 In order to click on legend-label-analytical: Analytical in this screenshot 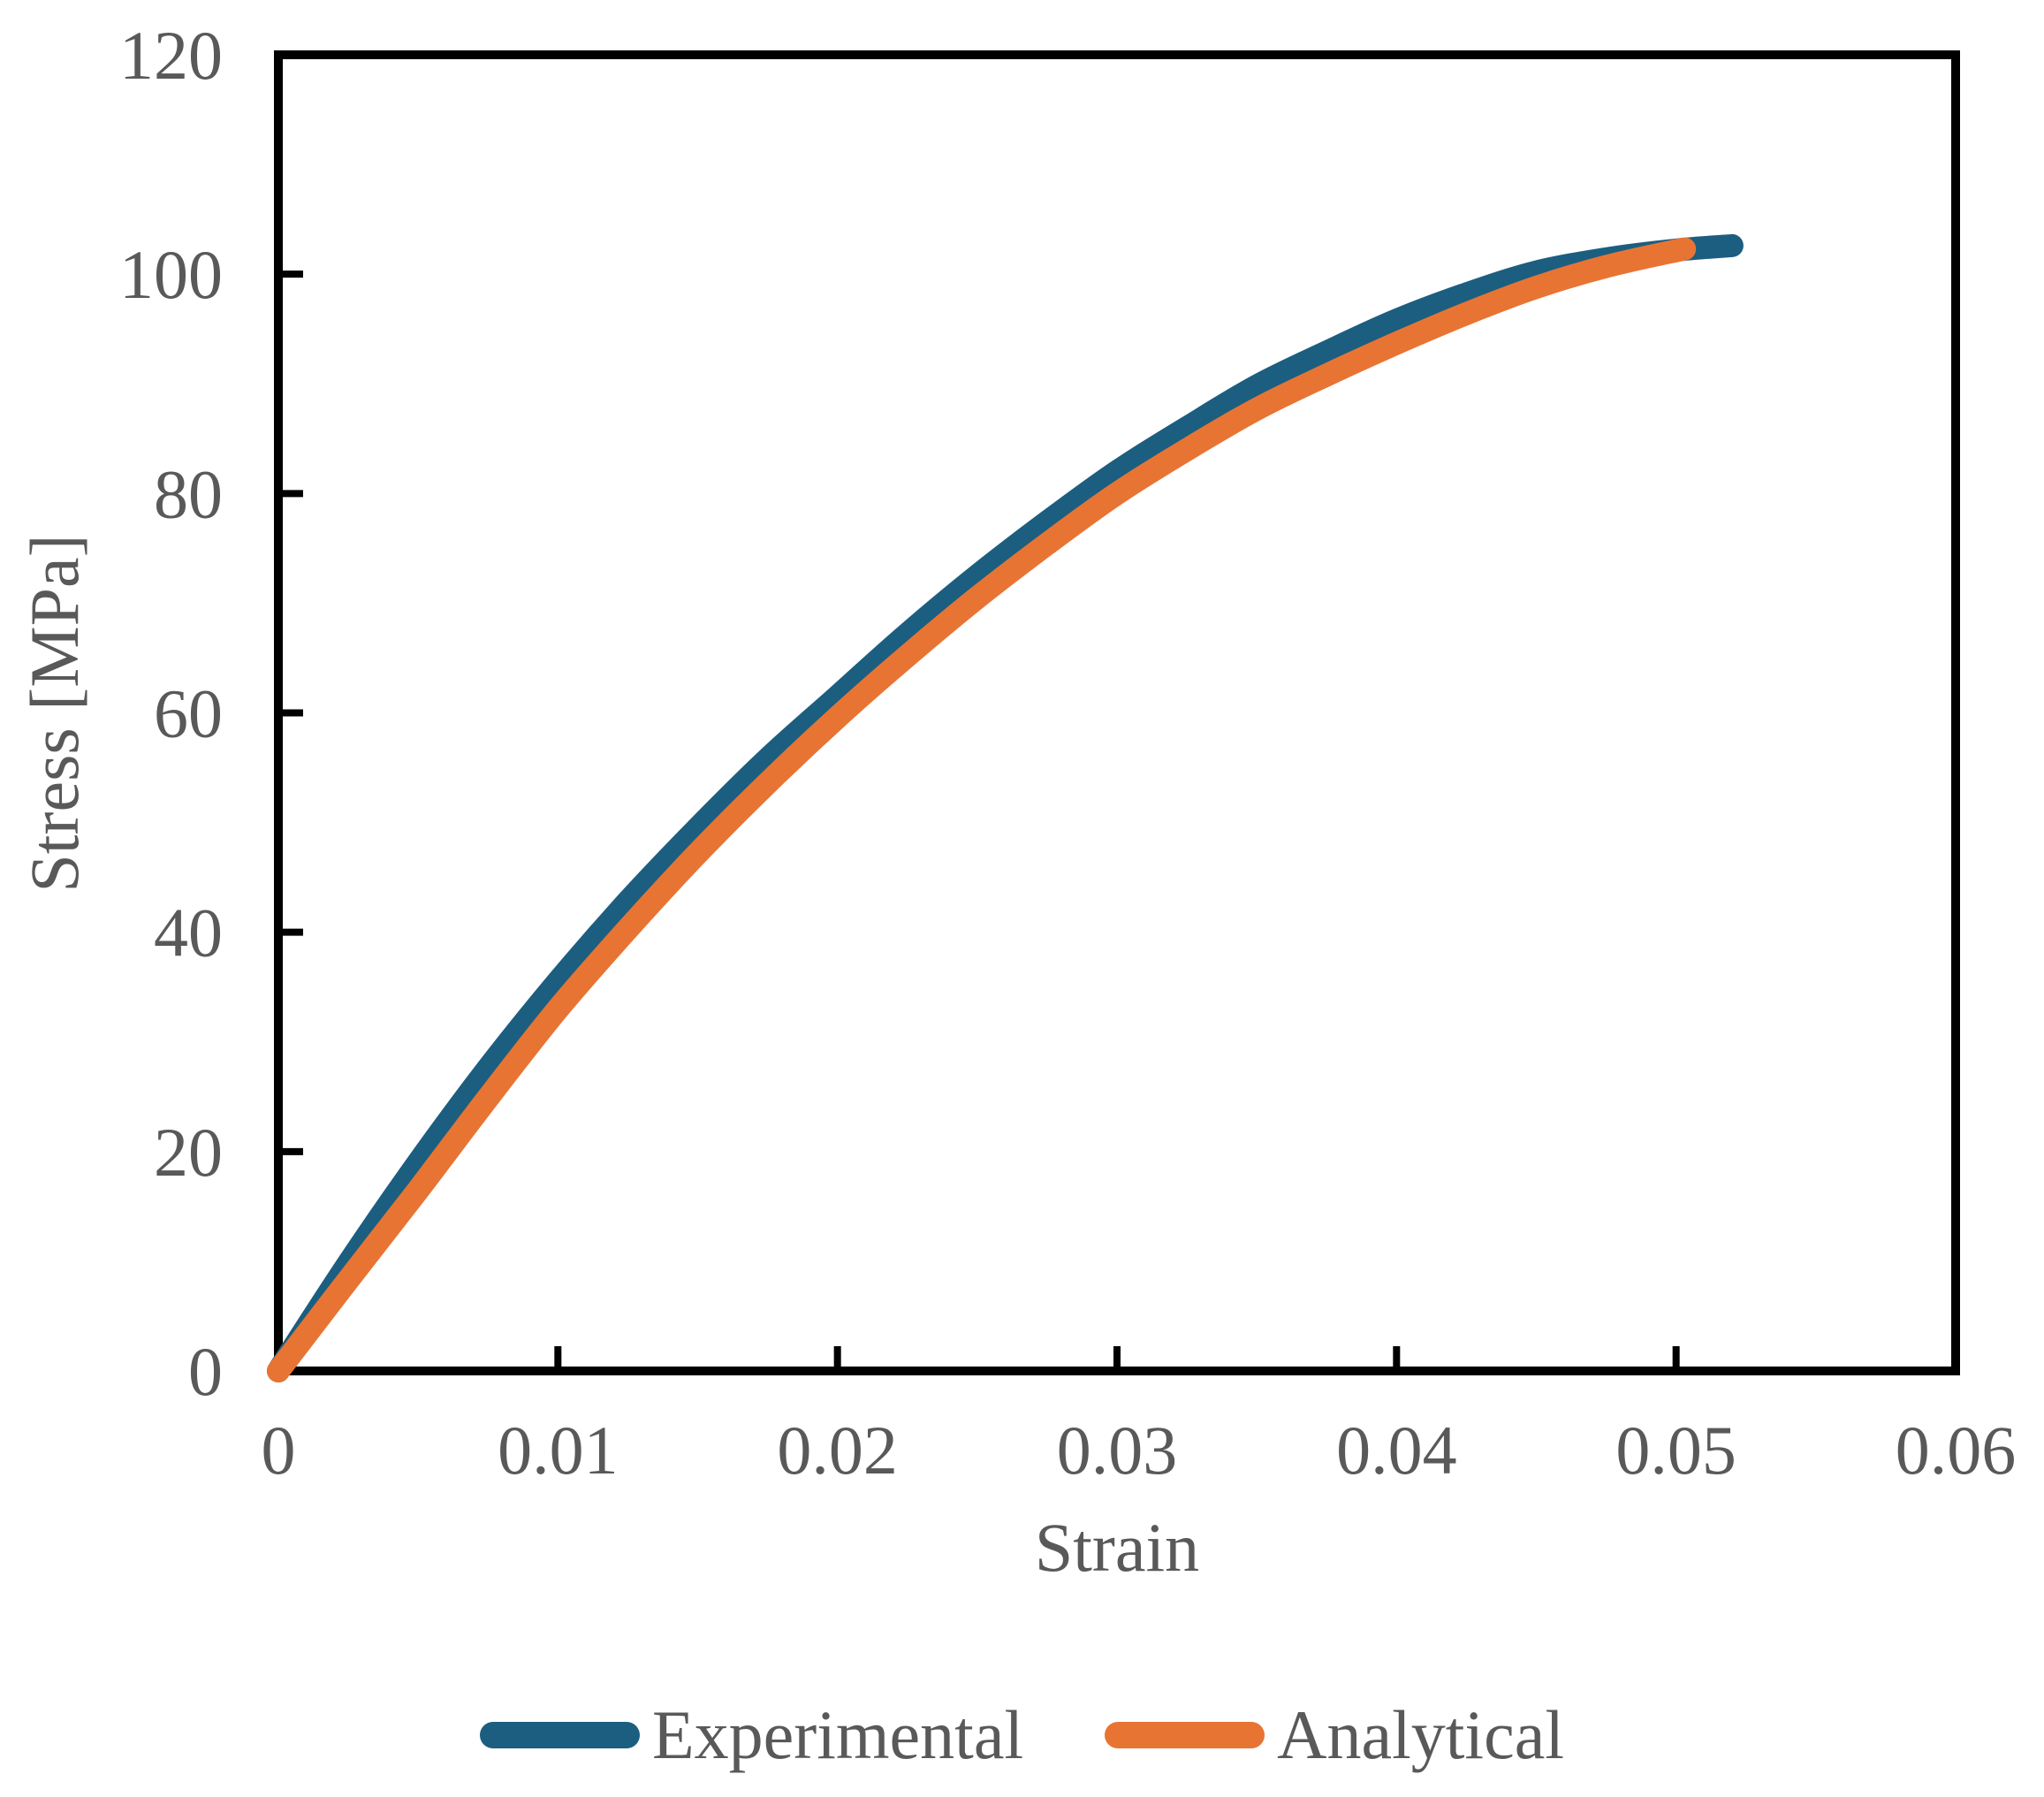, I will do `click(1421, 1734)`.